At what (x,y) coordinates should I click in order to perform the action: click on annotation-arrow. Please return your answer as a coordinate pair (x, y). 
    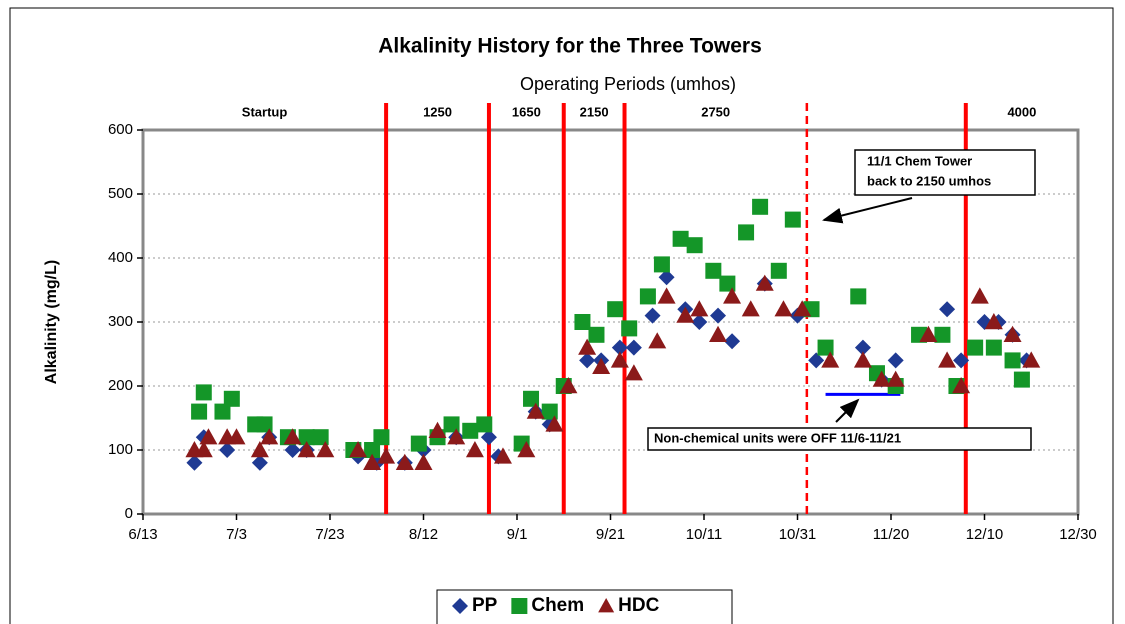
    Looking at the image, I should click on (847, 410).